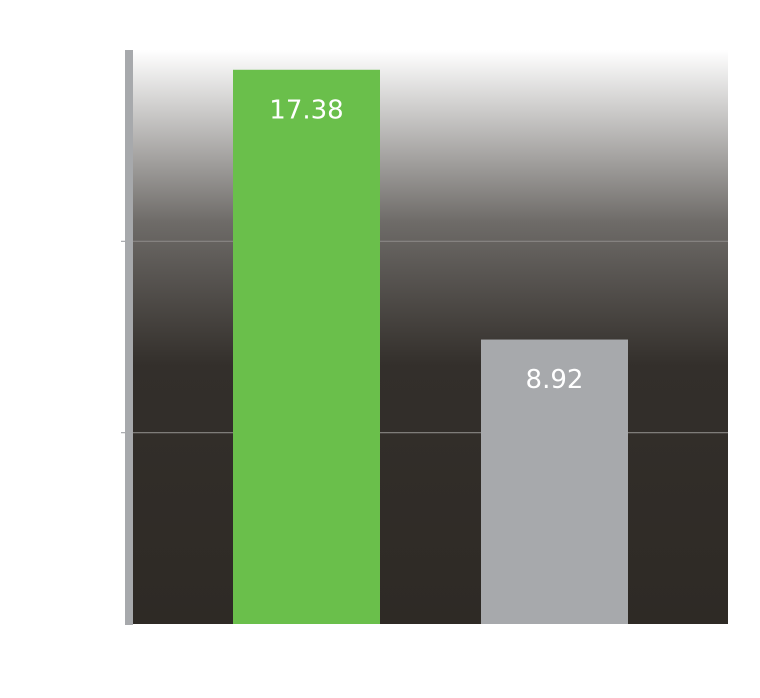 This screenshot has width=760, height=698. Describe the element at coordinates (129, 337) in the screenshot. I see `y-axis` at that location.